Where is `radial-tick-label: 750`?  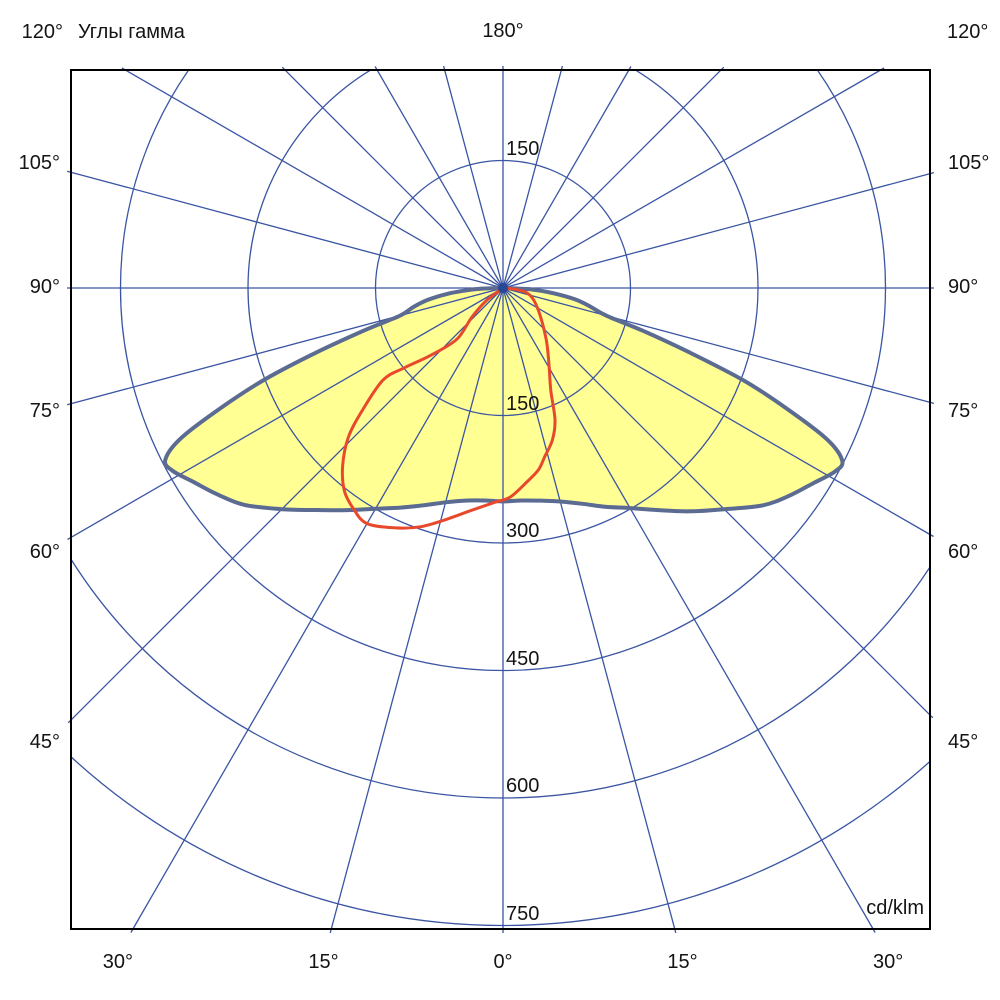
radial-tick-label: 750 is located at coordinates (523, 913).